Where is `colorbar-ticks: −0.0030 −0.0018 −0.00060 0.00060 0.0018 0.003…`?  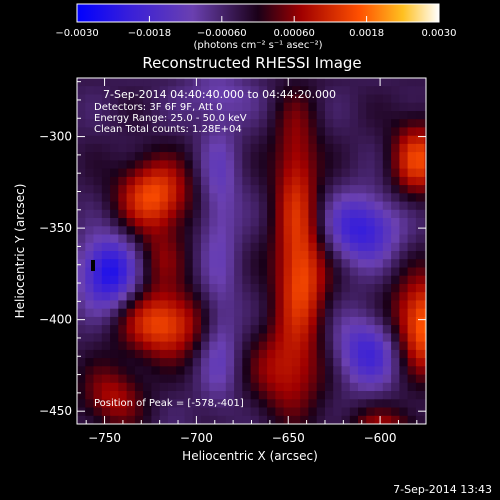 colorbar-ticks: −0.0030 −0.0018 −0.00060 0.00060 0.0018 0.003… is located at coordinates (256, 27).